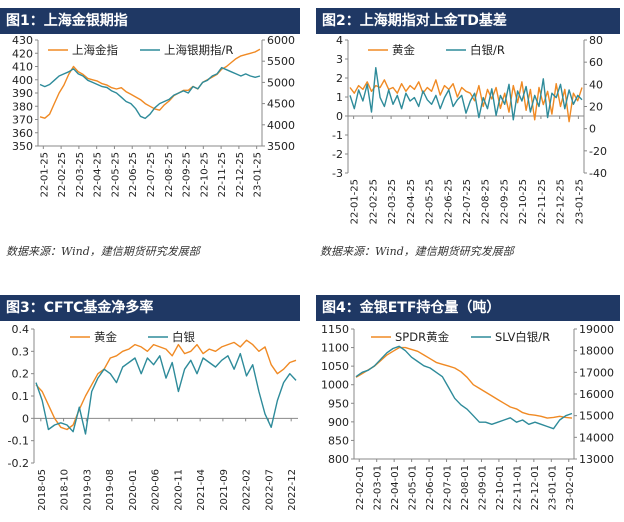 This screenshot has width=624, height=522. I want to click on y-tick-label-right: 19000, so click(596, 329).